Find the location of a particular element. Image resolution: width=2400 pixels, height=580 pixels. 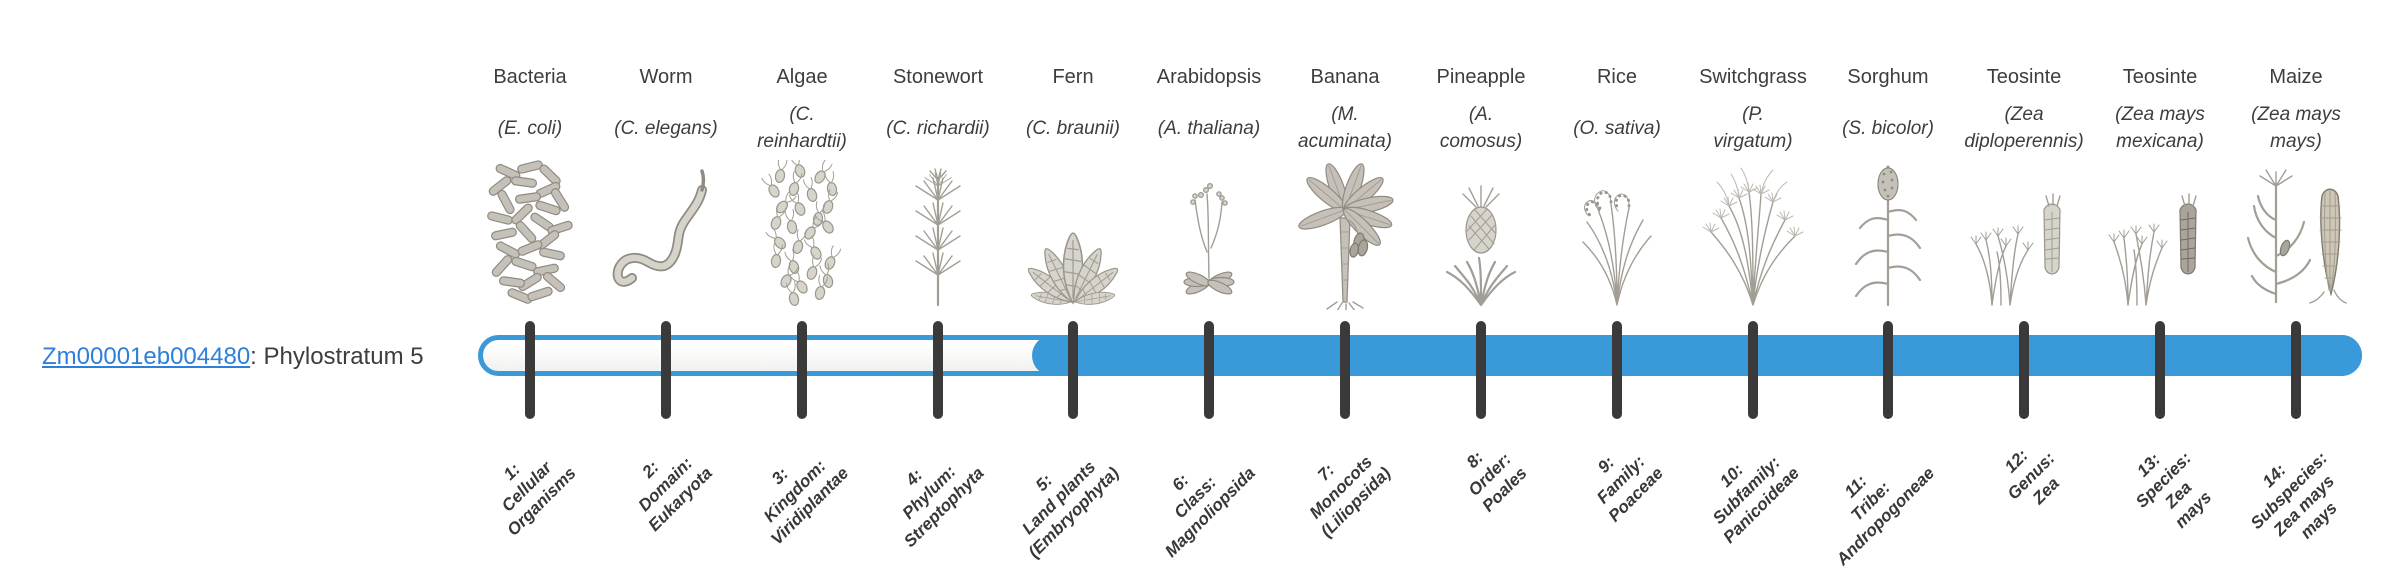

column-banana: Banana (M. acuminata) is located at coordinates (1345, 290).